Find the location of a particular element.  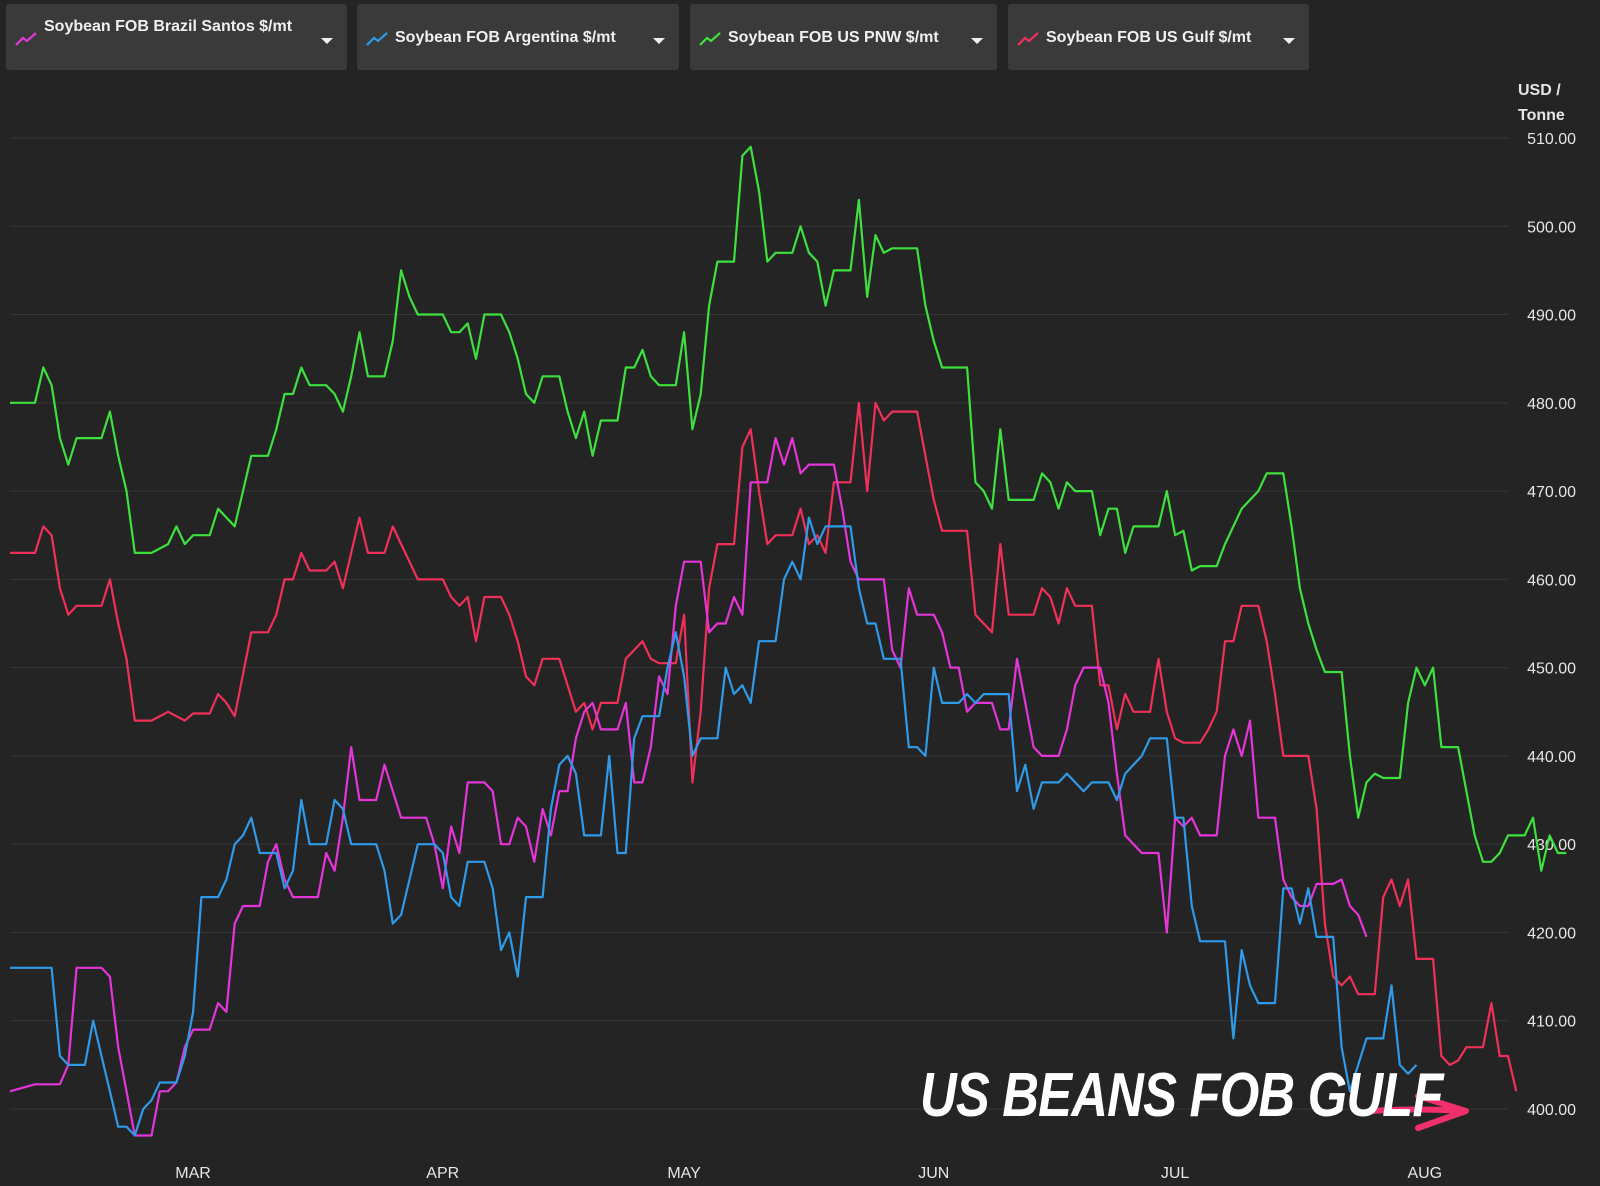

y-tick-label: 440.00 is located at coordinates (1551, 757).